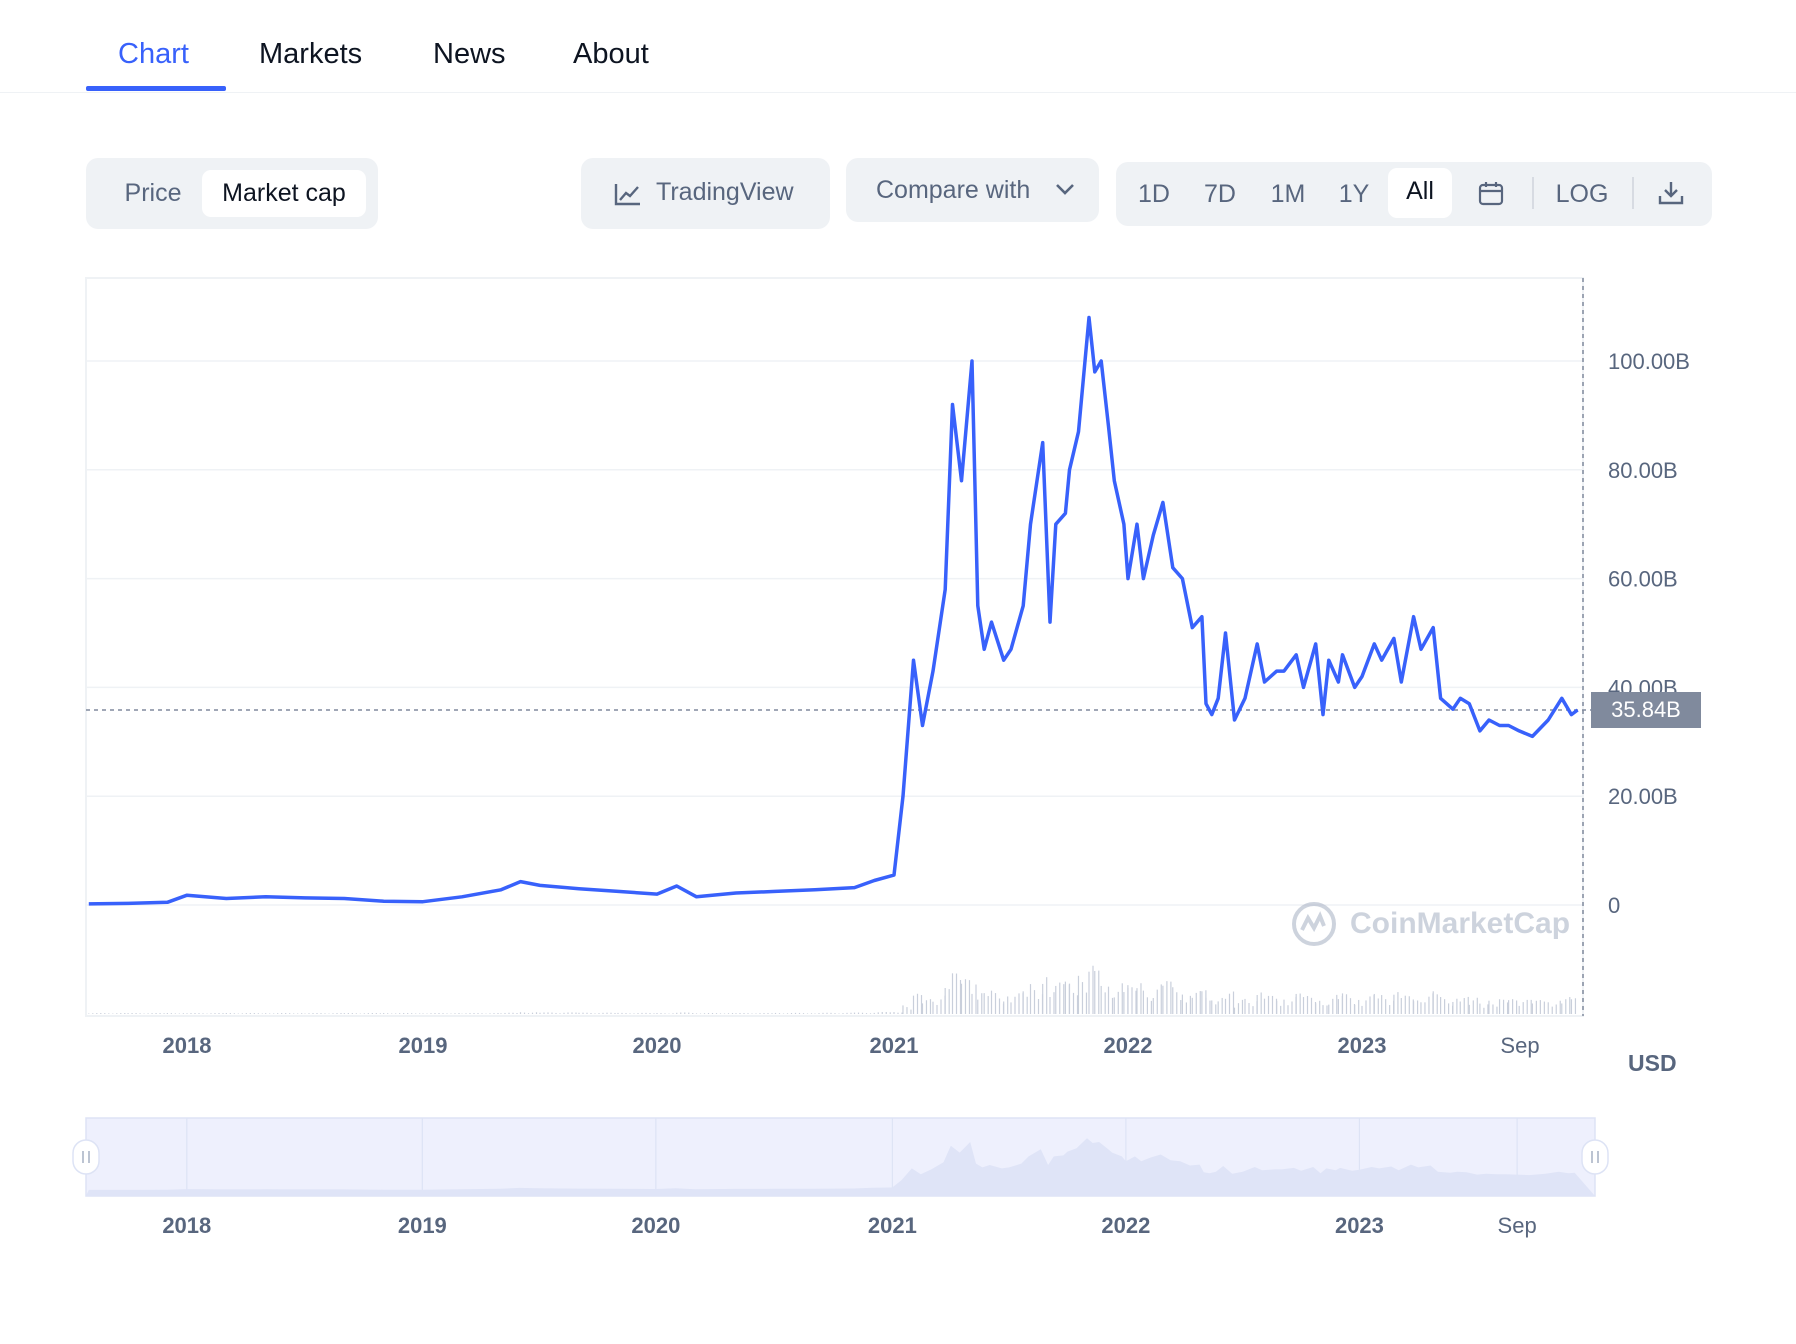 The height and width of the screenshot is (1344, 1796). I want to click on x-tick-label: 2022, so click(1128, 1045).